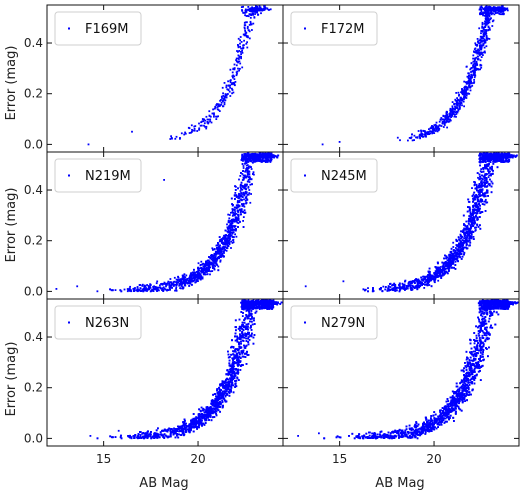 This screenshot has height=494, width=520. What do you see at coordinates (163, 483) in the screenshot?
I see `x-axis-label-left: AB Mag` at bounding box center [163, 483].